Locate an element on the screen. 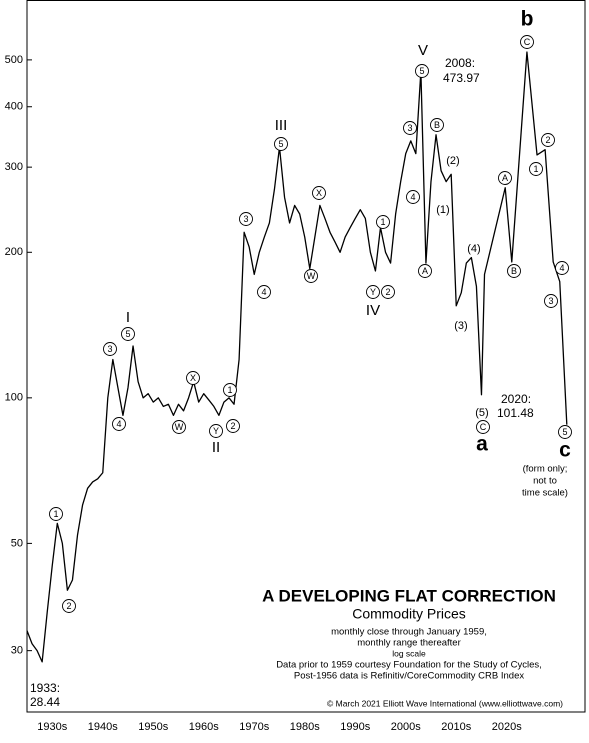 The width and height of the screenshot is (589, 743). callout-label: 1933: is located at coordinates (45, 688).